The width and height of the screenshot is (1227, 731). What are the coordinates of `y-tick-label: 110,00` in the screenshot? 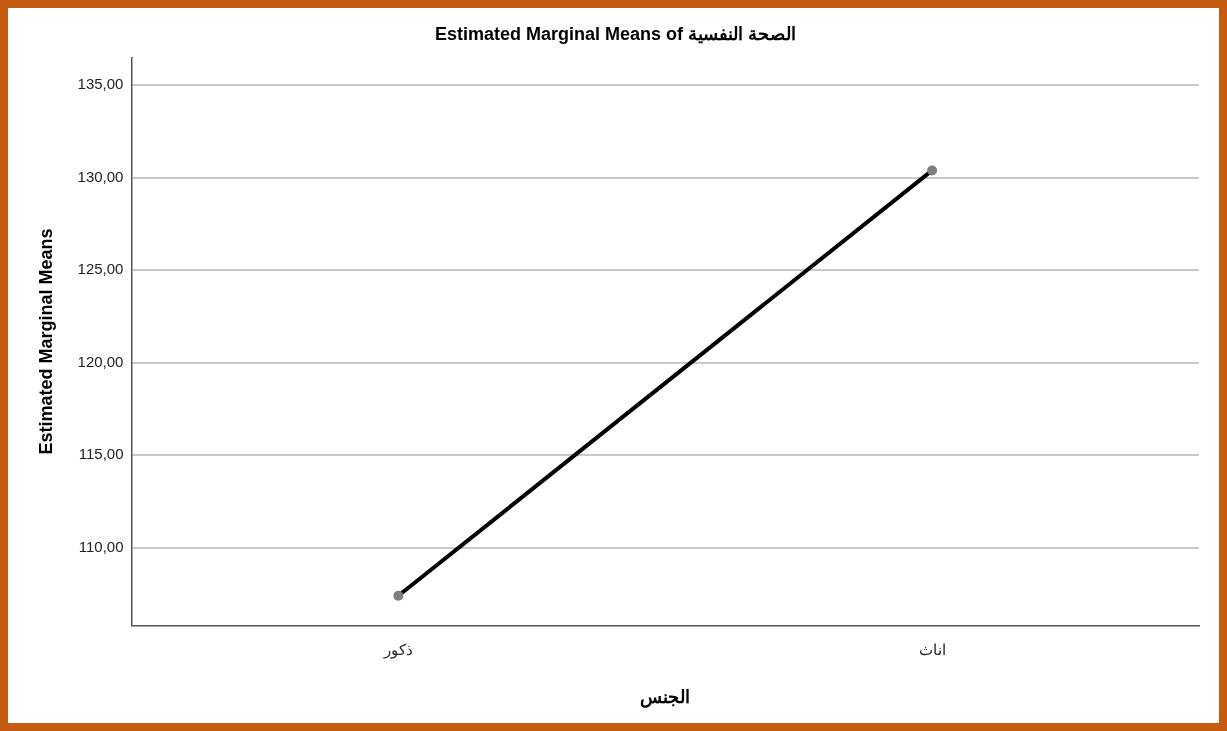 It's located at (101, 546).